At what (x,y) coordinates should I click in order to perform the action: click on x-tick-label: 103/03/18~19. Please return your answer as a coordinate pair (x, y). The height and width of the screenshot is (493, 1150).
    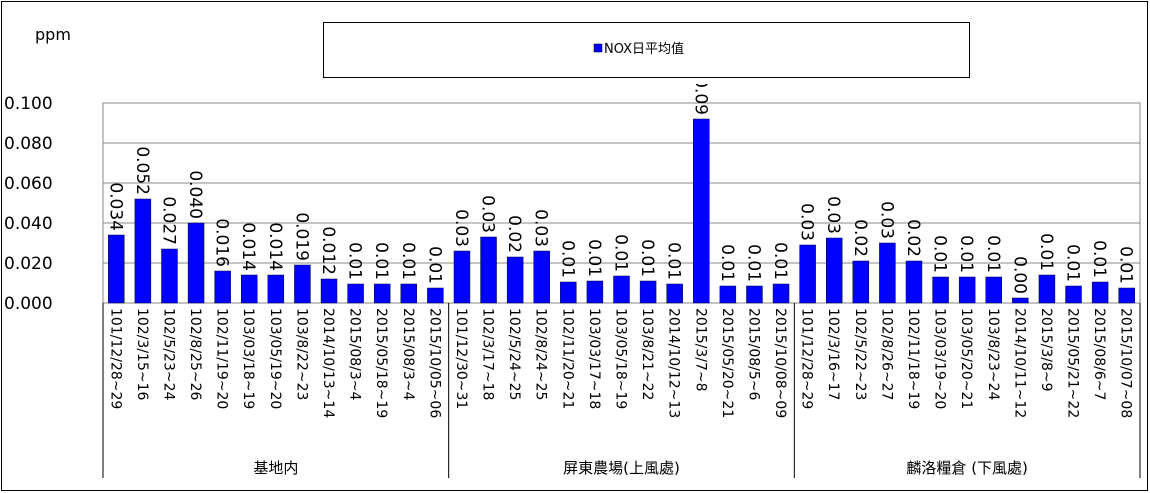
    Looking at the image, I should click on (248, 358).